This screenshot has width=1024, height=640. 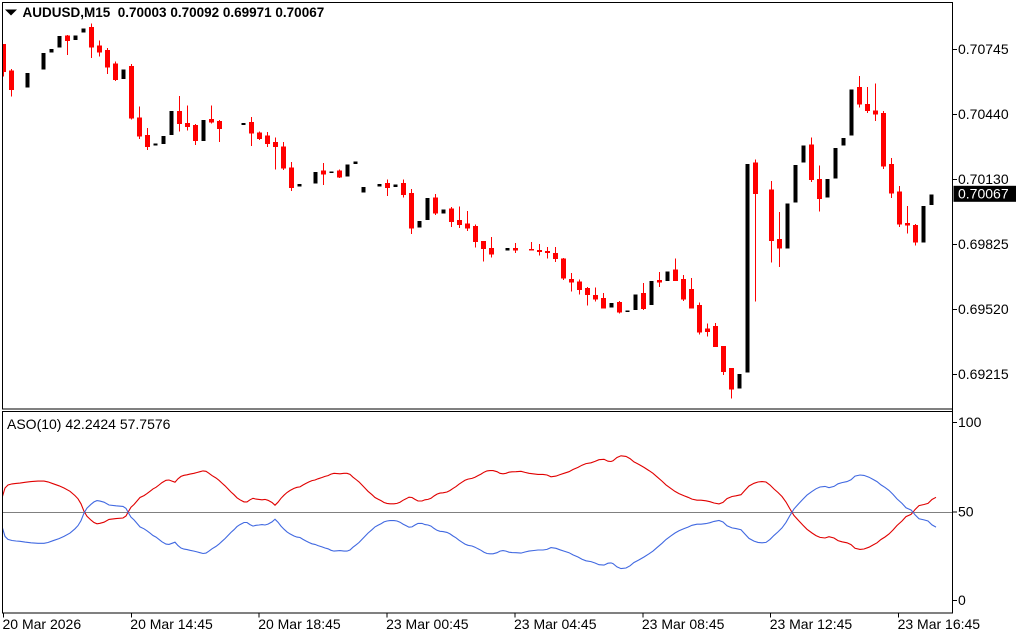 What do you see at coordinates (171, 624) in the screenshot?
I see `svg-text: 20 Mar 14:45` at bounding box center [171, 624].